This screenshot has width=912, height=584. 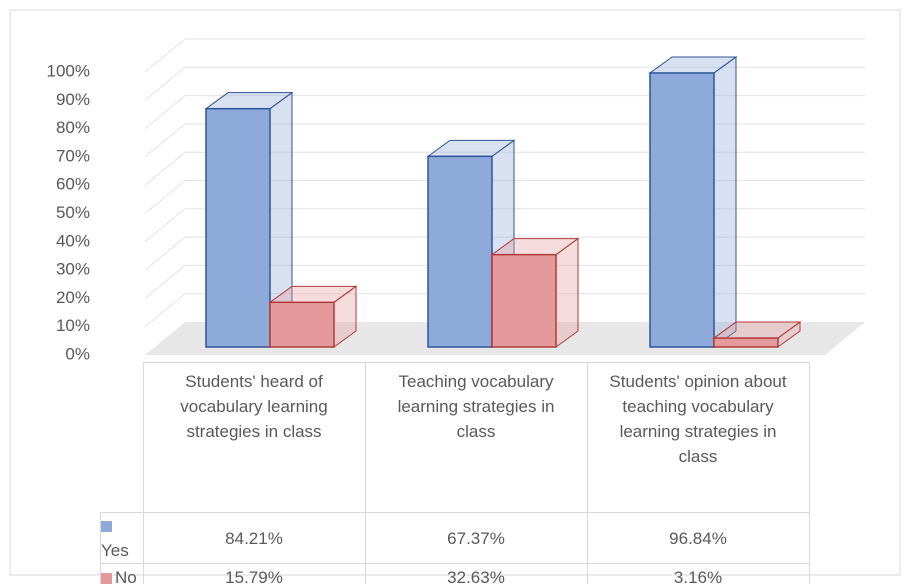 What do you see at coordinates (254, 573) in the screenshot?
I see `value-cell: 15.79%` at bounding box center [254, 573].